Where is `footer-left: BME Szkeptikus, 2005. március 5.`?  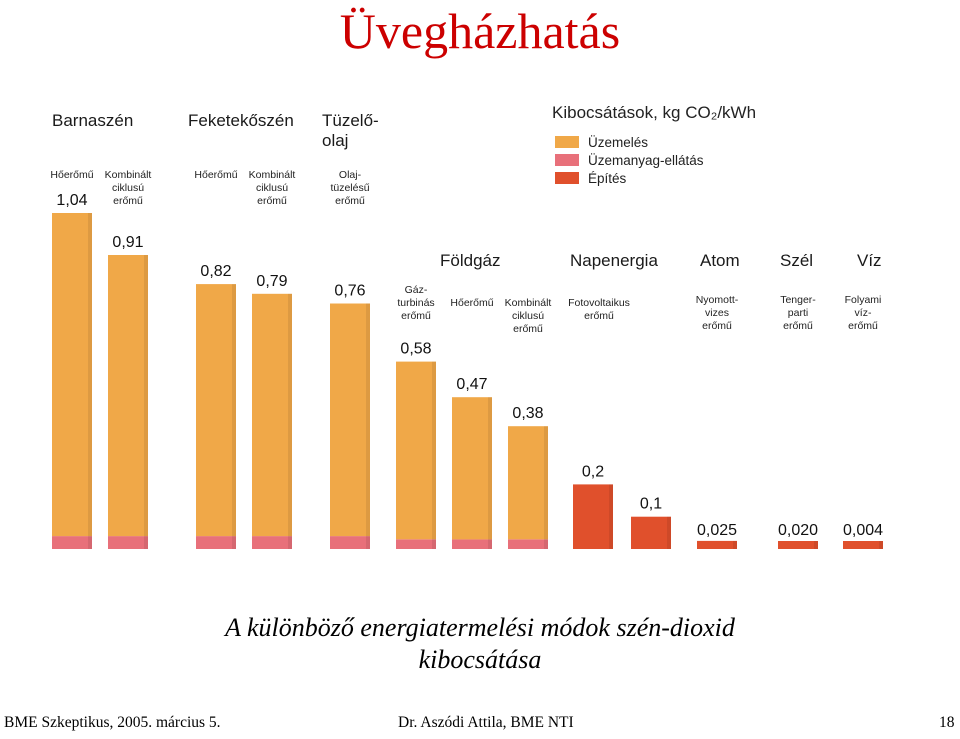
footer-left: BME Szkeptikus, 2005. március 5. is located at coordinates (112, 722).